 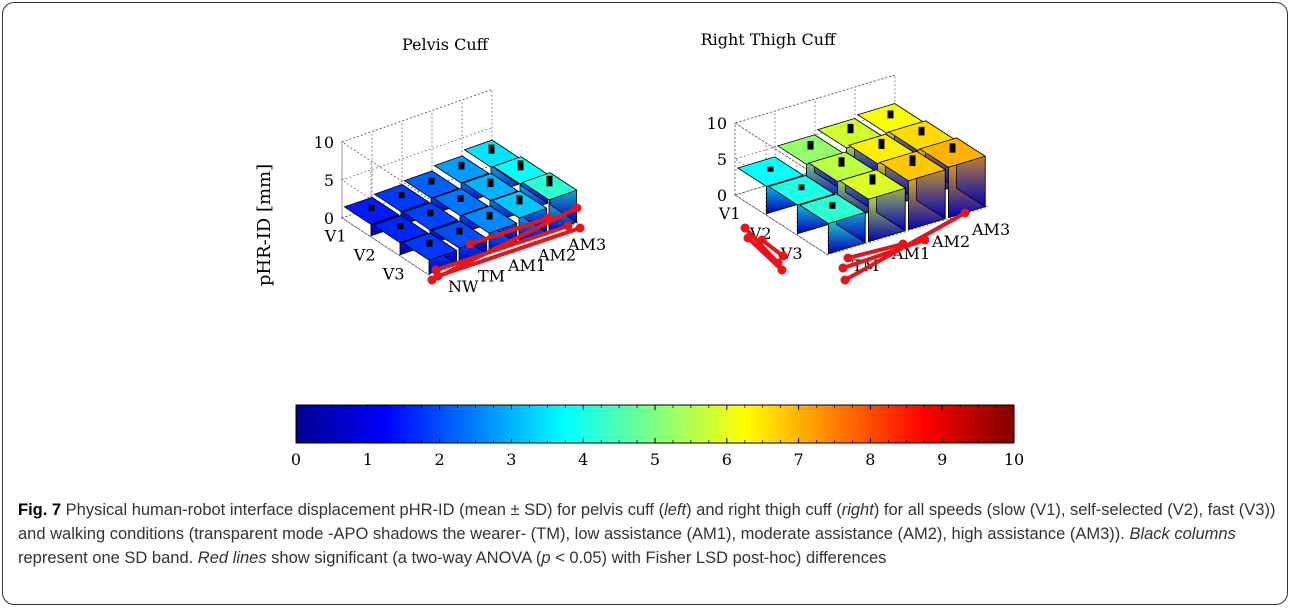 I want to click on caption-fig-label: Fig. 7, so click(x=40, y=510).